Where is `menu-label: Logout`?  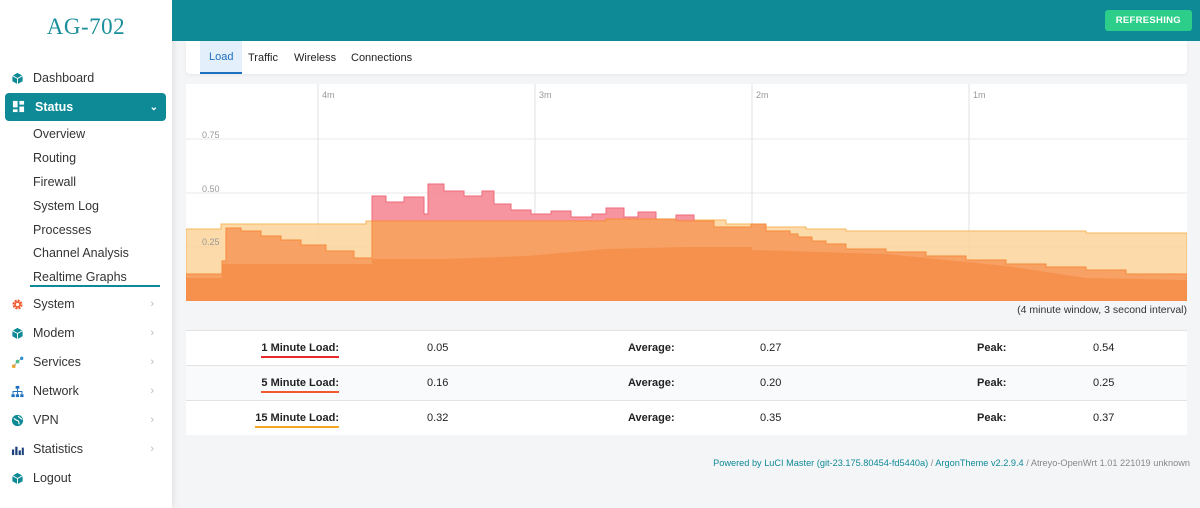 menu-label: Logout is located at coordinates (52, 478).